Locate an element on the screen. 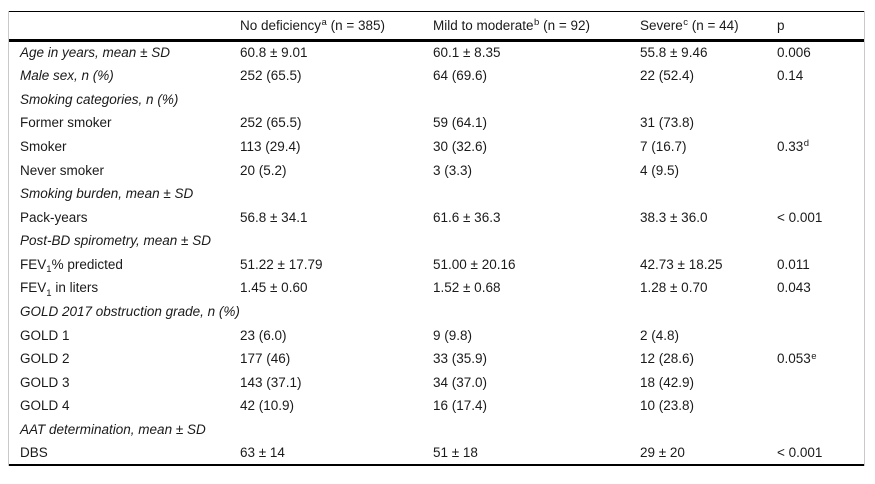 Image resolution: width=875 pixels, height=484 pixels. value-cell: 61.6 ± 36.3 is located at coordinates (467, 217).